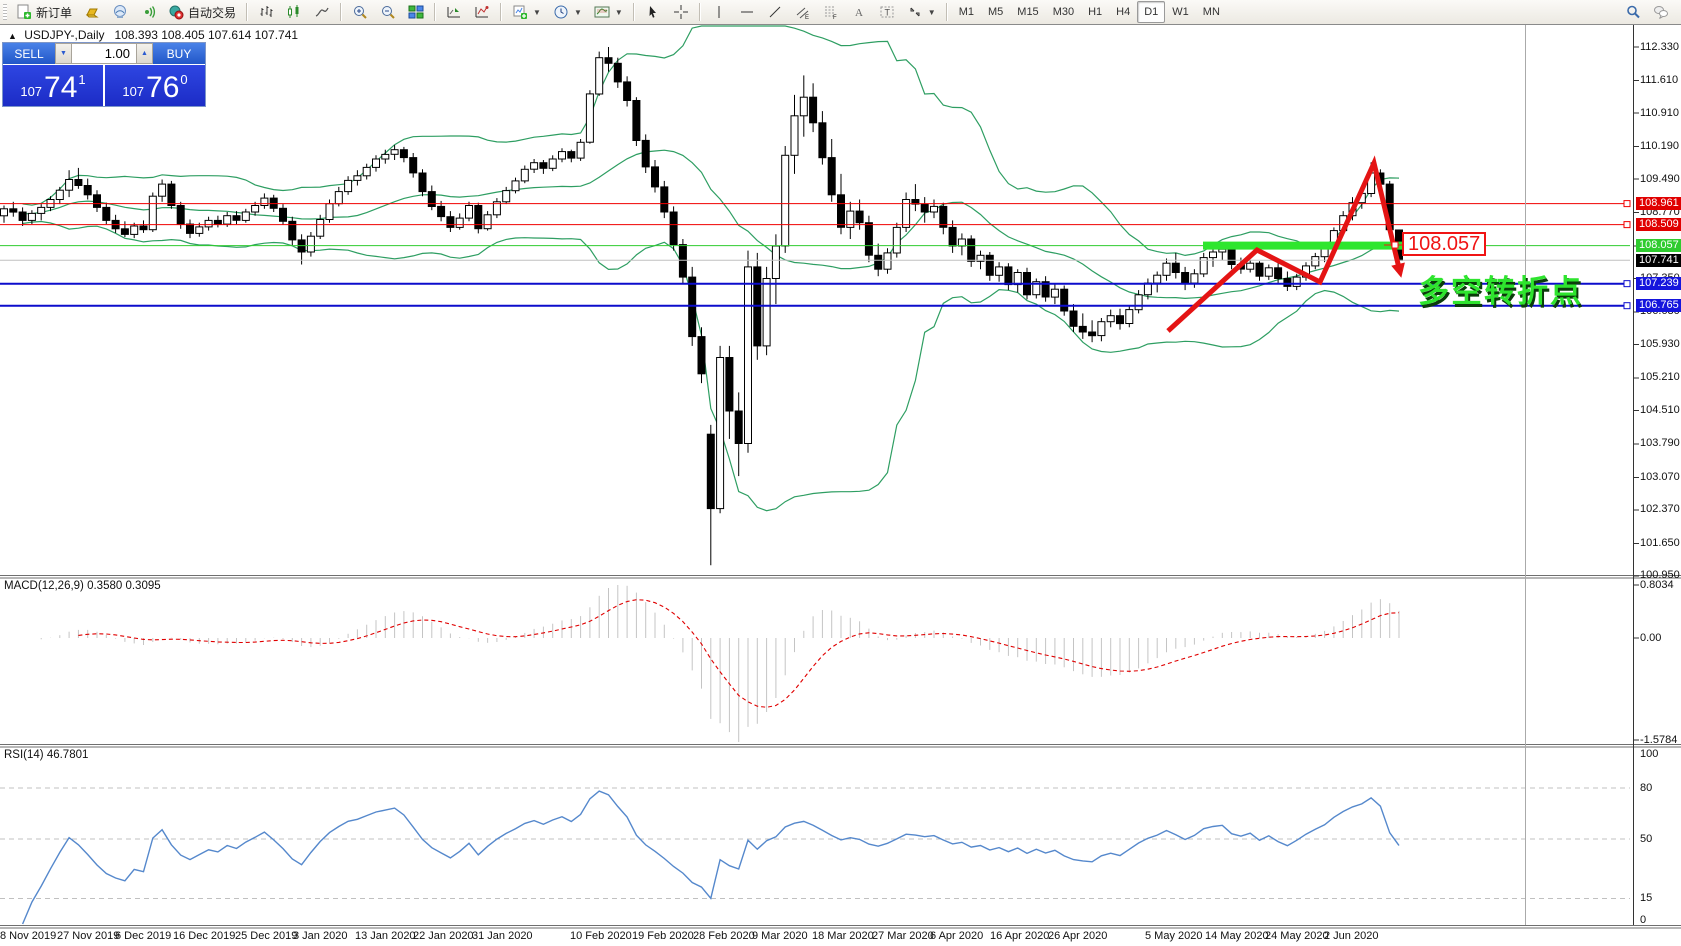  I want to click on strategy-tester-button, so click(482, 12).